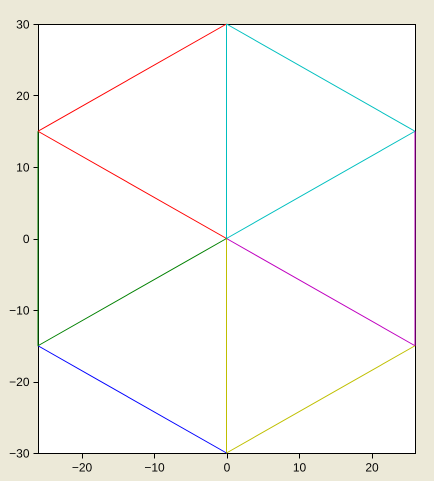 This screenshot has width=434, height=481. Describe the element at coordinates (82, 467) in the screenshot. I see `x-tick-label: −20` at that location.